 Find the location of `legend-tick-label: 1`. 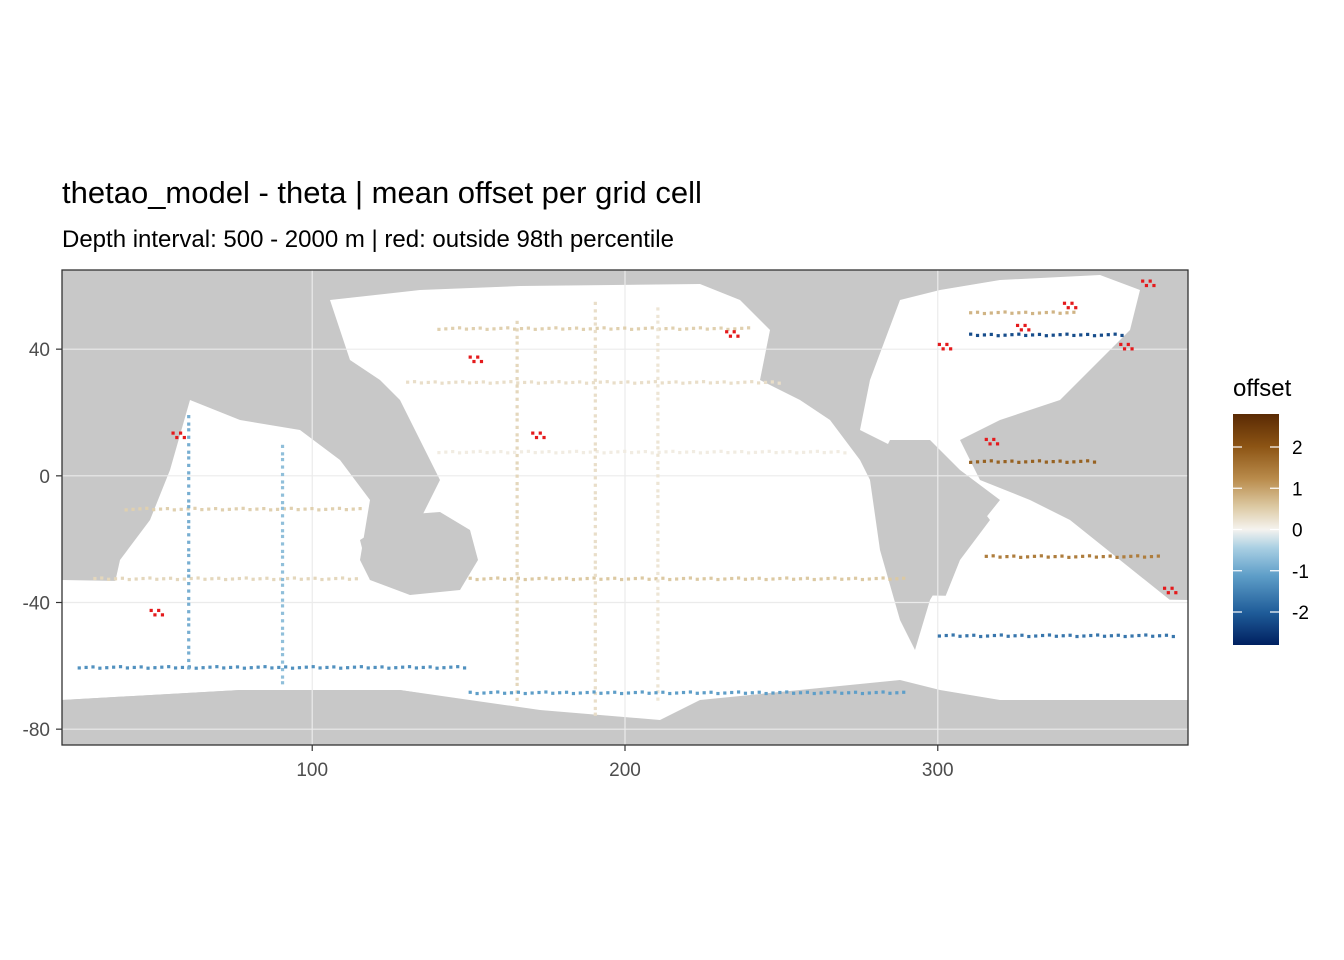

legend-tick-label: 1 is located at coordinates (1297, 489).